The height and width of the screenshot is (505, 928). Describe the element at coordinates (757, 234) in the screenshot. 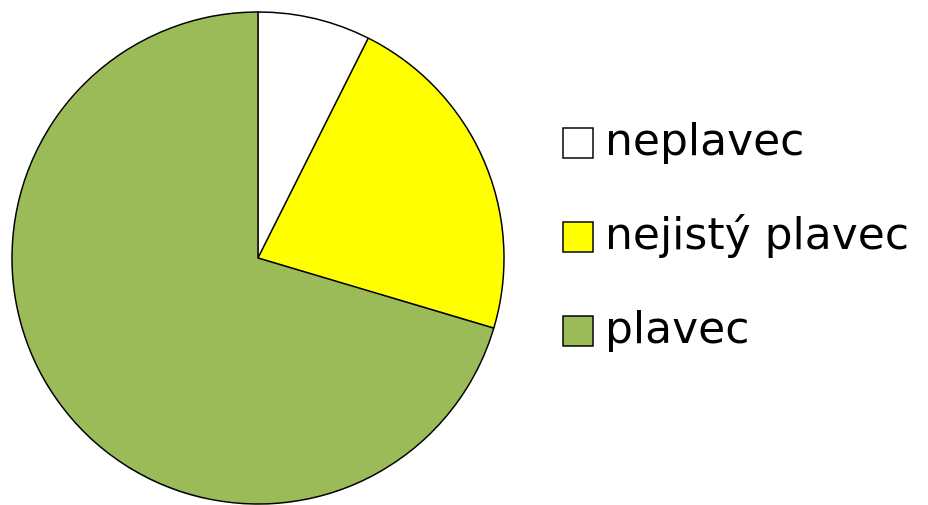

I see `legend-label: nejistý plavec` at that location.